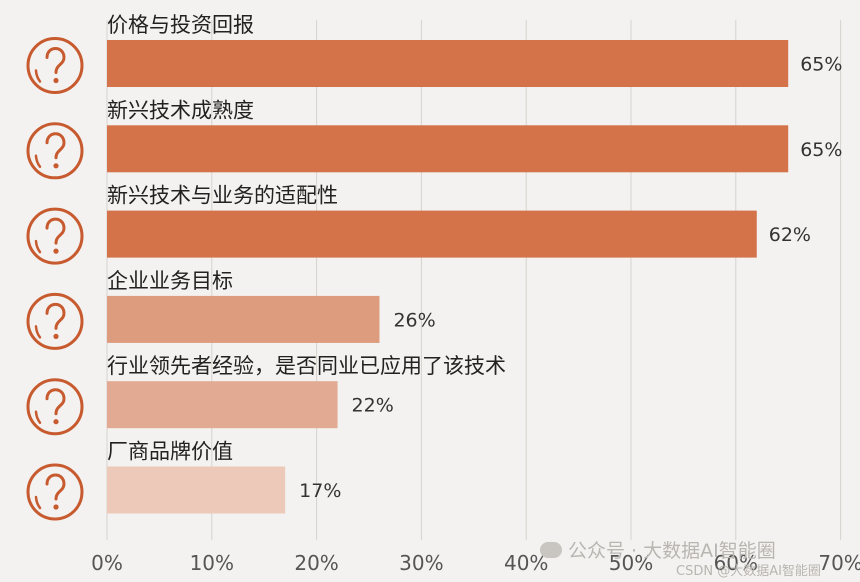 The height and width of the screenshot is (582, 860). I want to click on category-label: 新兴技术与业务的适配性, so click(222, 196).